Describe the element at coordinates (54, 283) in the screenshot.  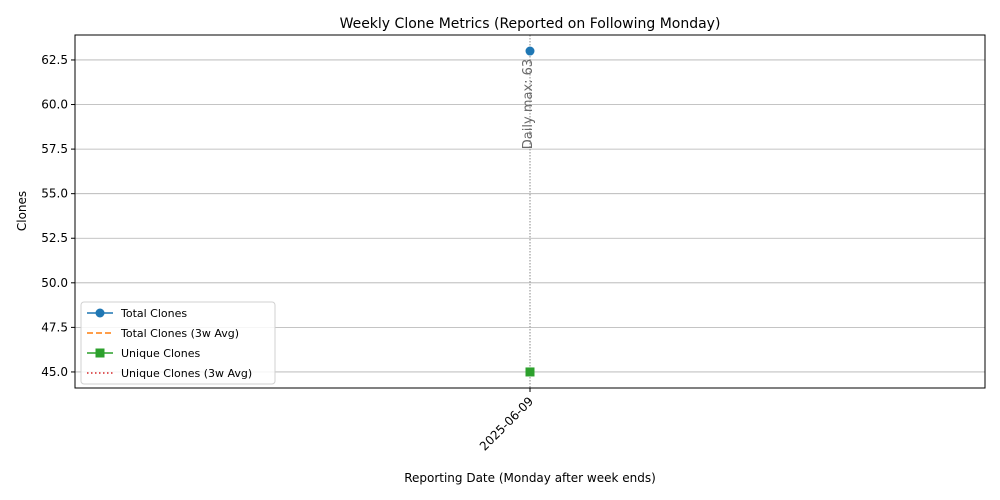
I see `y-tick-label: 50.0` at that location.